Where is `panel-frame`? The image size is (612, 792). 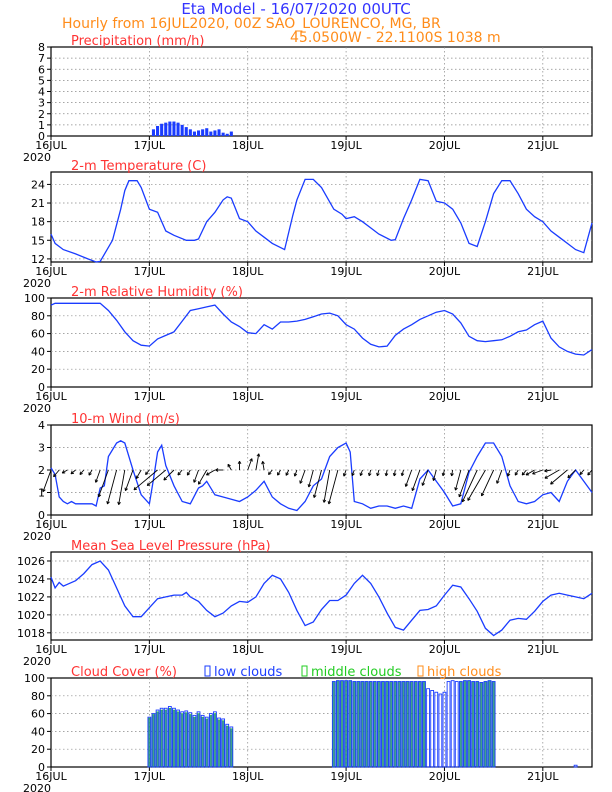 panel-frame is located at coordinates (321, 217).